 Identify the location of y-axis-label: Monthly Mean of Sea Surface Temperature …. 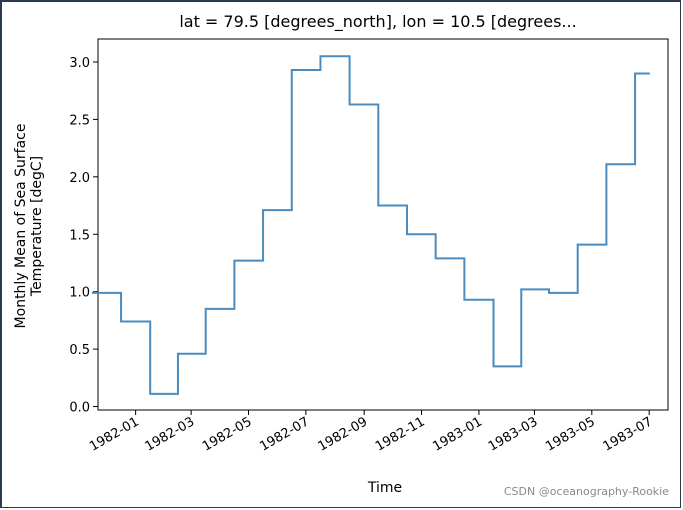
(29, 226).